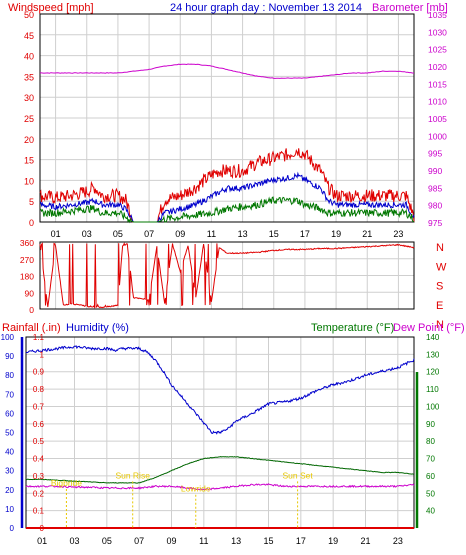  I want to click on humidity-line, so click(220, 390).